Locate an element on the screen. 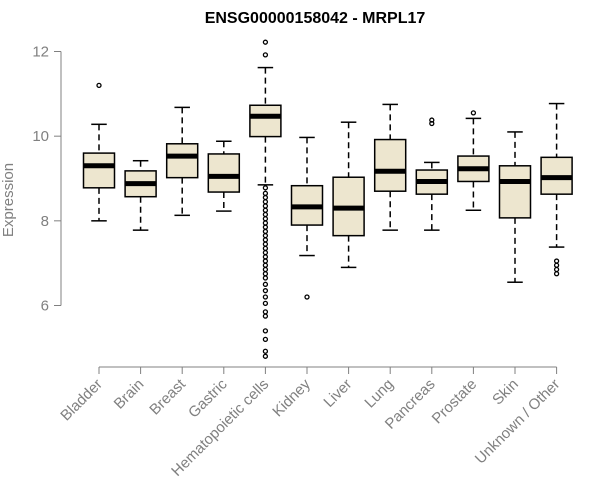  chart-title: ENSG00000158042 - MRPL17 is located at coordinates (315, 18).